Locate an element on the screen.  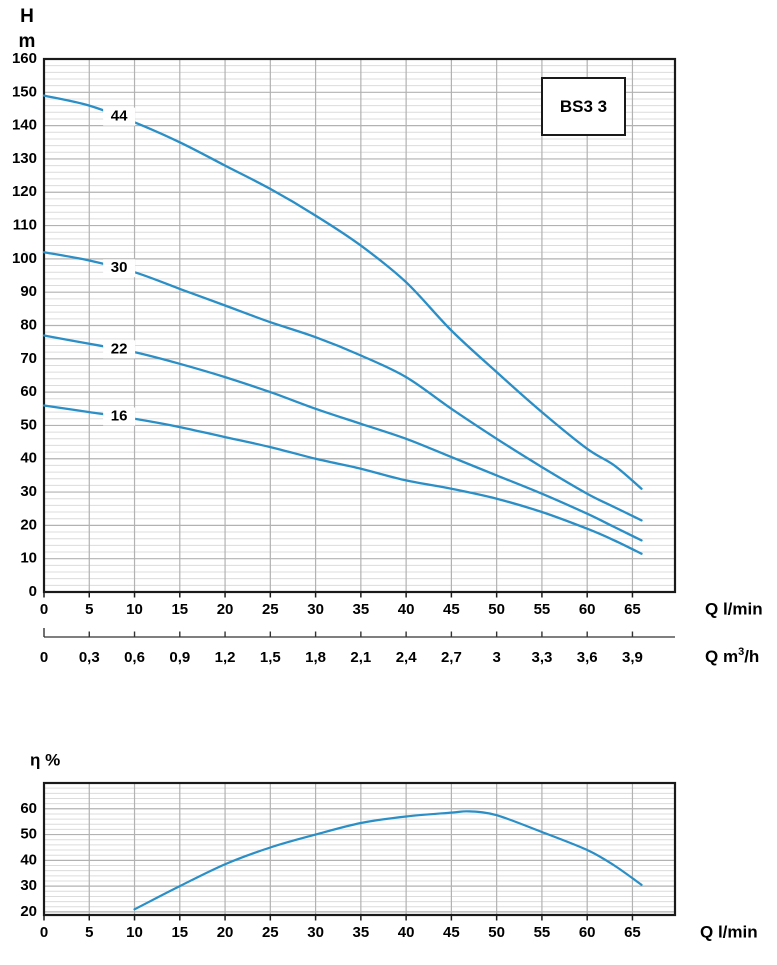
secondary-axis-tick-label: 1,5 is located at coordinates (270, 657).